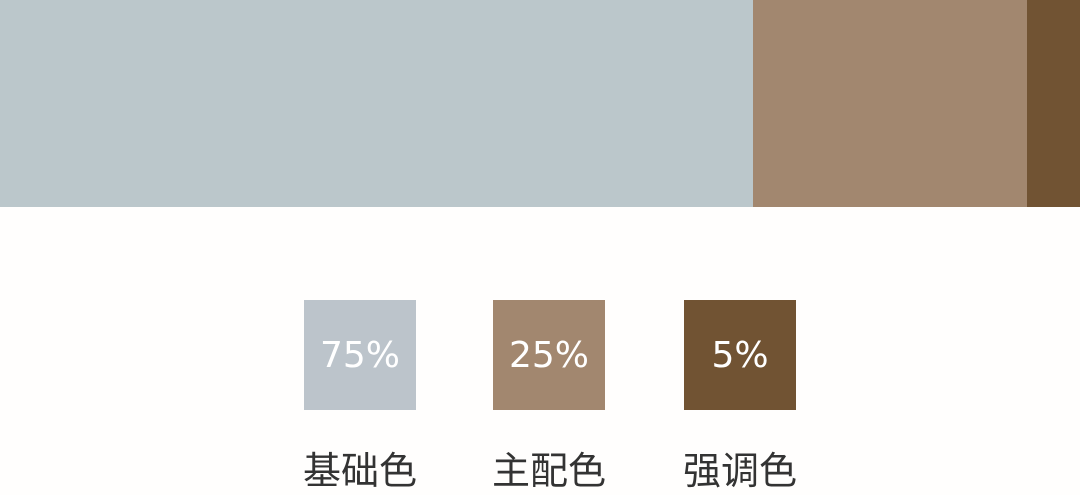 The width and height of the screenshot is (1080, 495). I want to click on accent-color-label: 强调色, so click(739, 471).